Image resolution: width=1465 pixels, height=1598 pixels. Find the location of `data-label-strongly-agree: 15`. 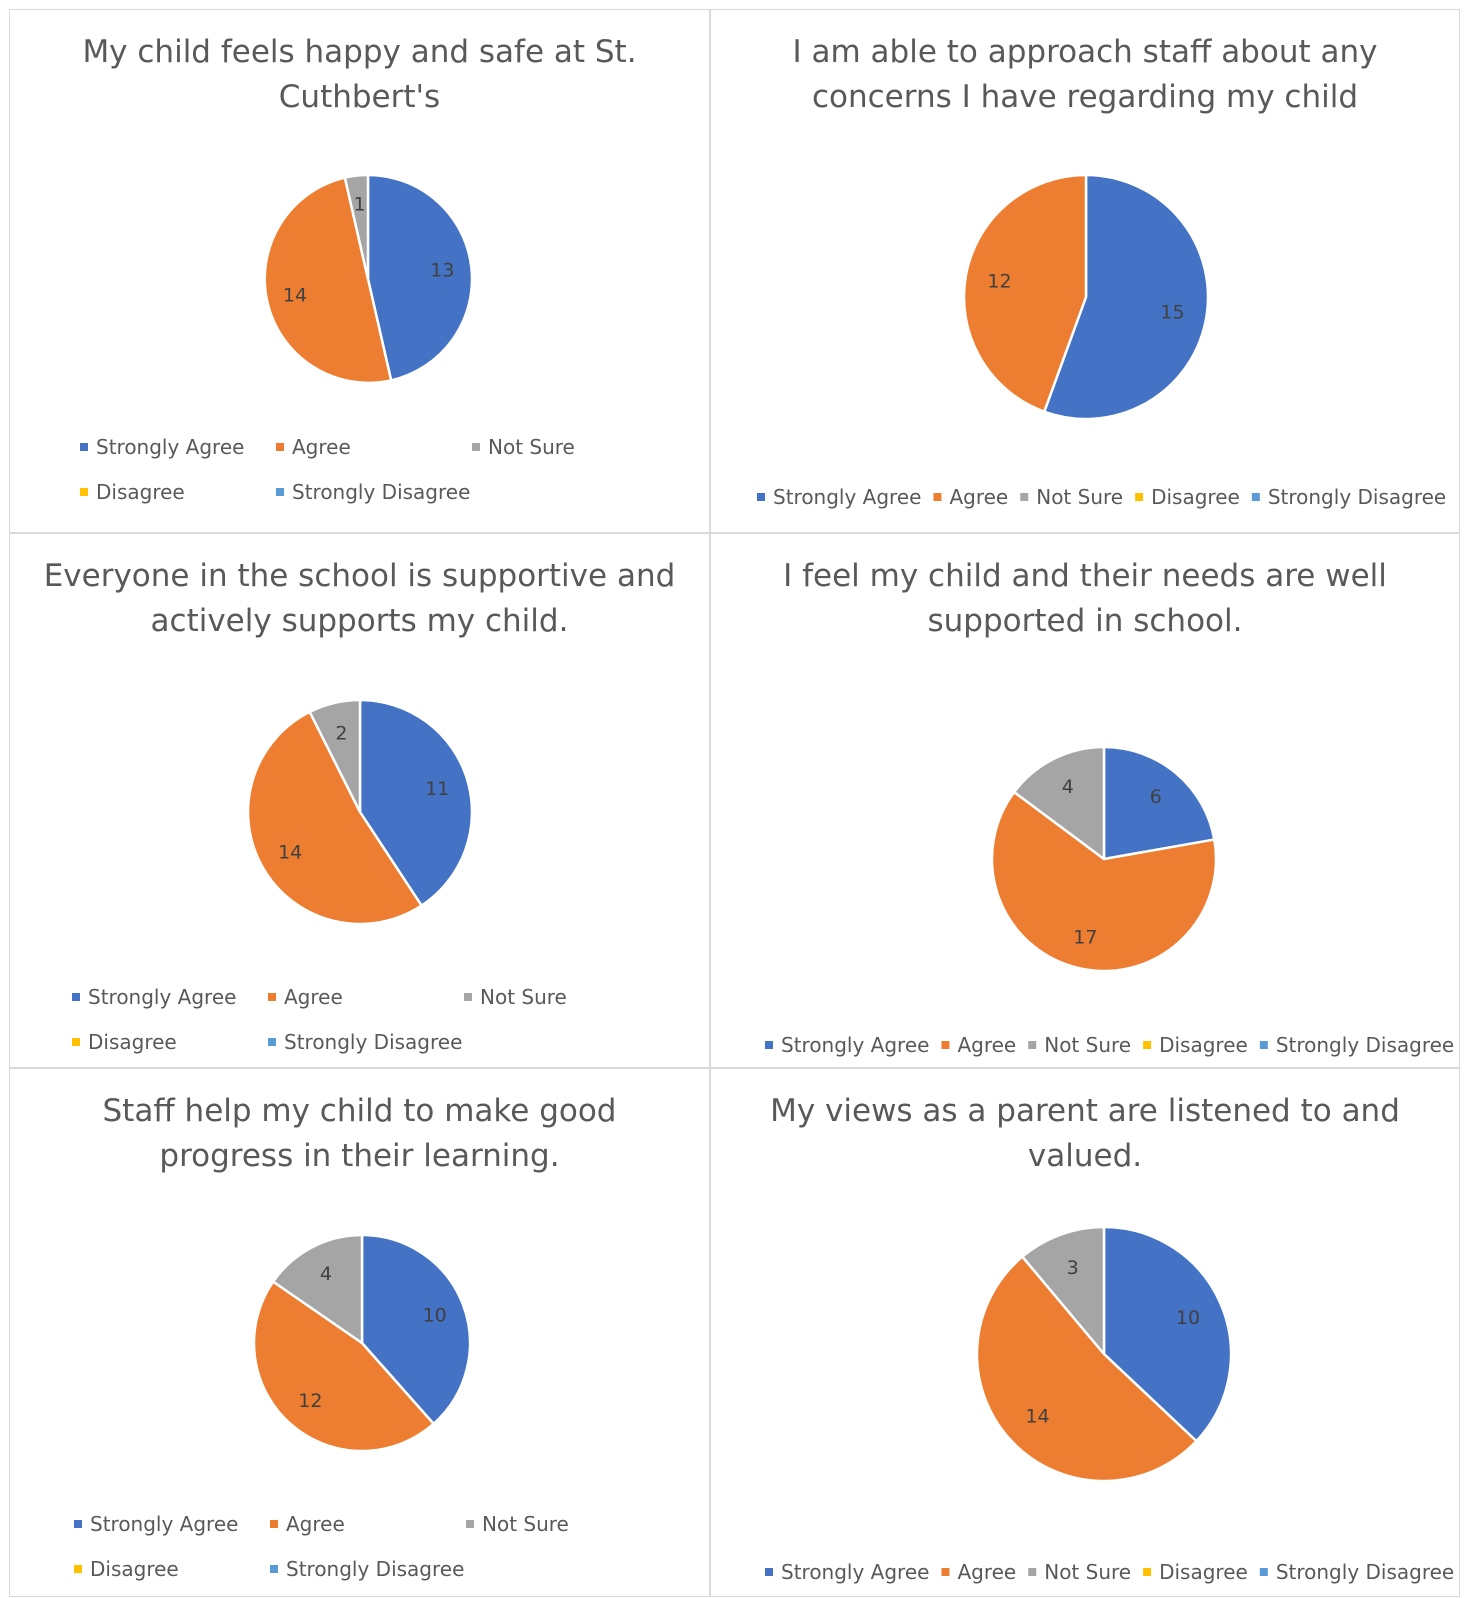

data-label-strongly-agree: 15 is located at coordinates (1172, 312).